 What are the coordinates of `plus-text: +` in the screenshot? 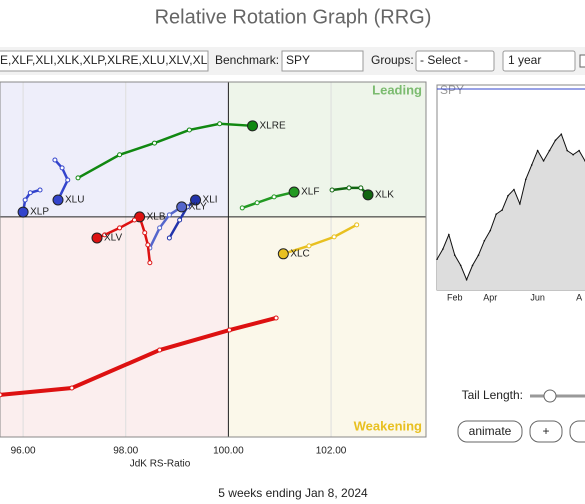 It's located at (545, 431).